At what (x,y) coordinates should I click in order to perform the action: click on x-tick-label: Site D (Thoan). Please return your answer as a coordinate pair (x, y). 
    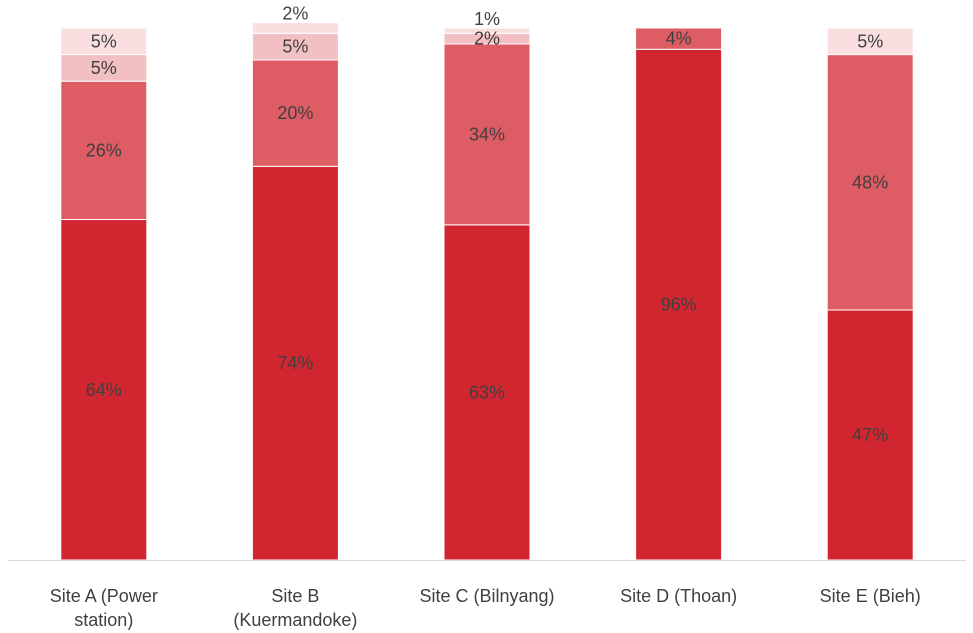
    Looking at the image, I should click on (678, 596).